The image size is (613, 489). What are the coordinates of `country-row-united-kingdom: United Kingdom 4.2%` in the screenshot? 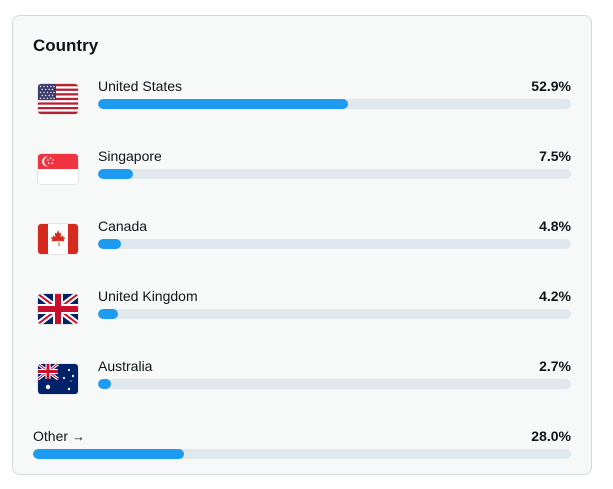 It's located at (302, 316).